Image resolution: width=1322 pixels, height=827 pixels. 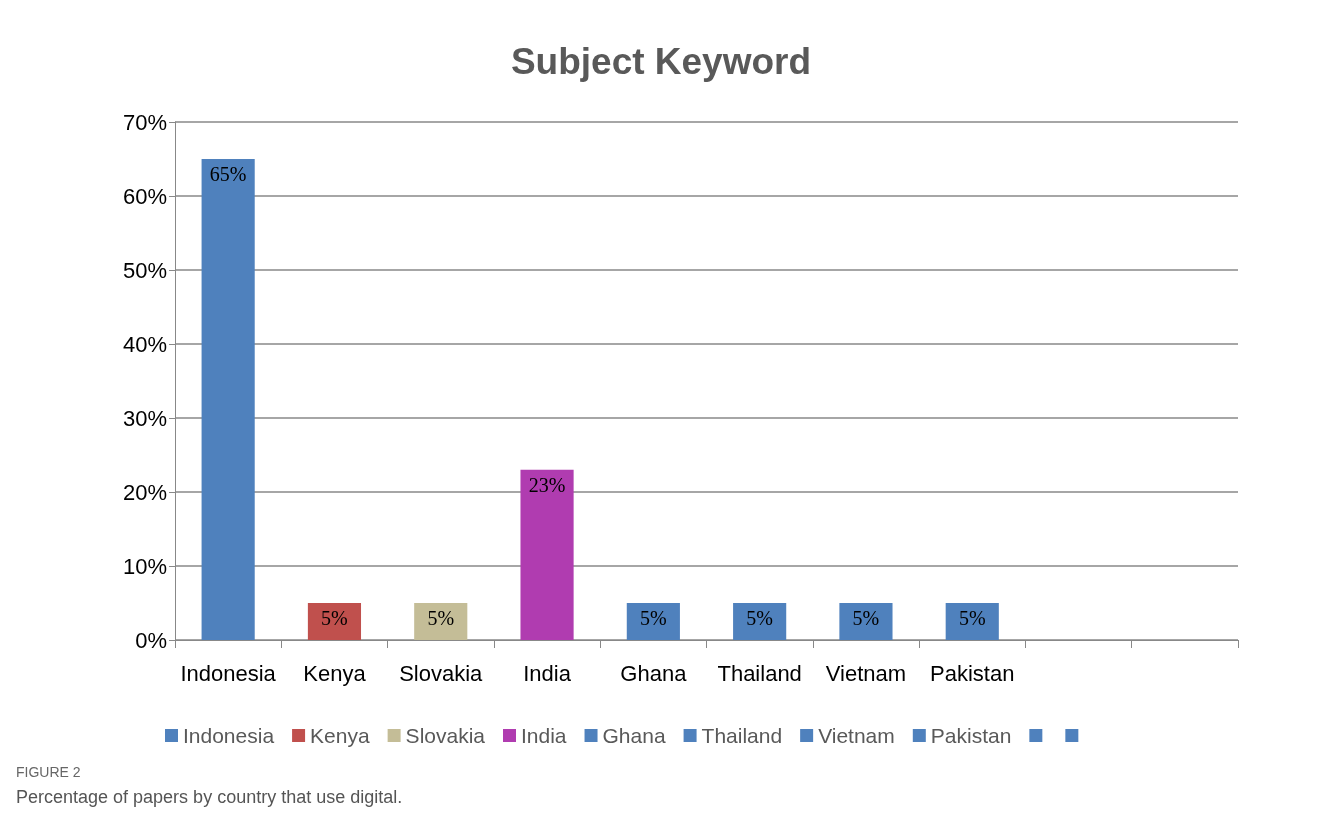 What do you see at coordinates (144, 270) in the screenshot?
I see `y-tick-label: 50%` at bounding box center [144, 270].